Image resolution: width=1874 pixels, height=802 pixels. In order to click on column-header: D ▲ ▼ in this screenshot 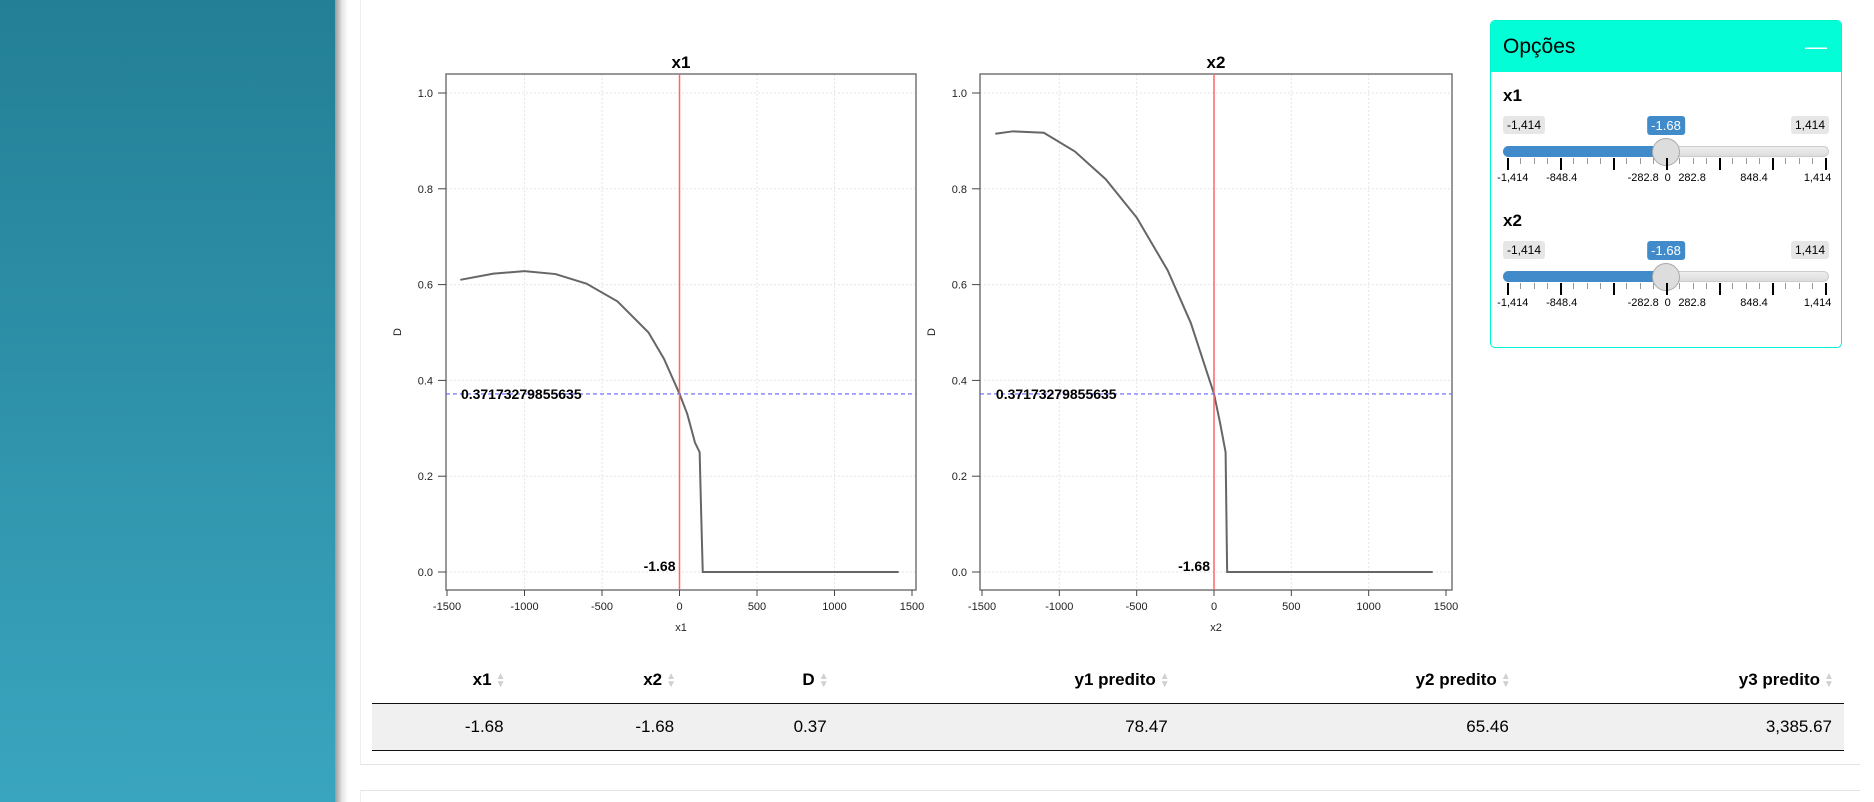, I will do `click(762, 681)`.